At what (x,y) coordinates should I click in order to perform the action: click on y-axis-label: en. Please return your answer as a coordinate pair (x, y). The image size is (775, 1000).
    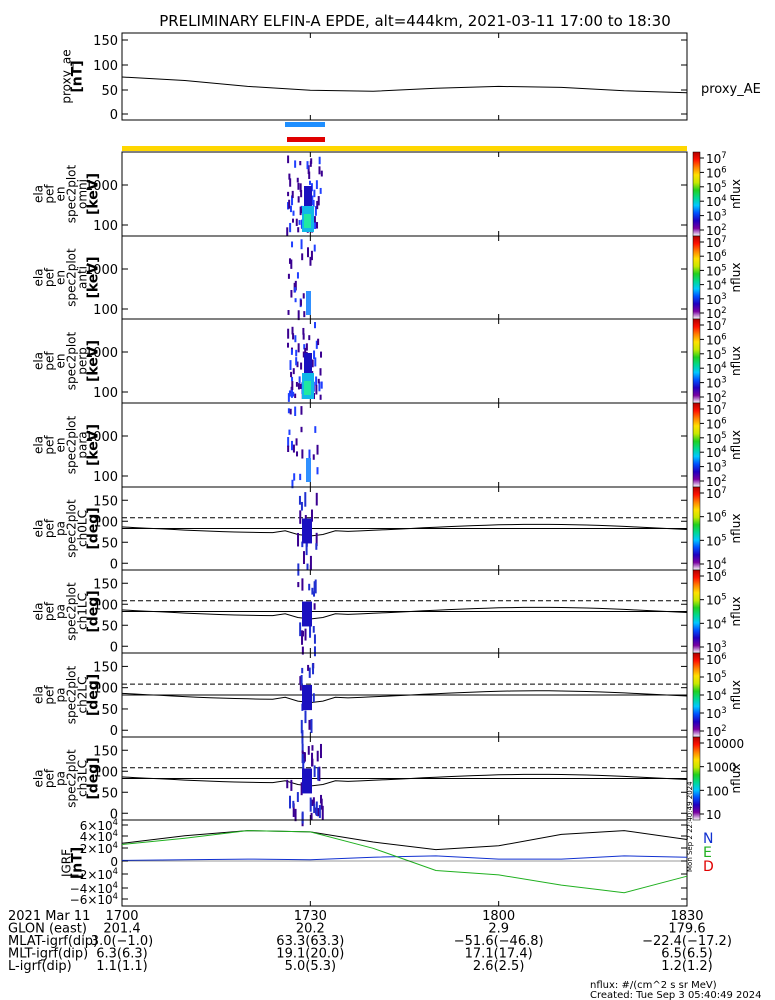
    Looking at the image, I should click on (61, 361).